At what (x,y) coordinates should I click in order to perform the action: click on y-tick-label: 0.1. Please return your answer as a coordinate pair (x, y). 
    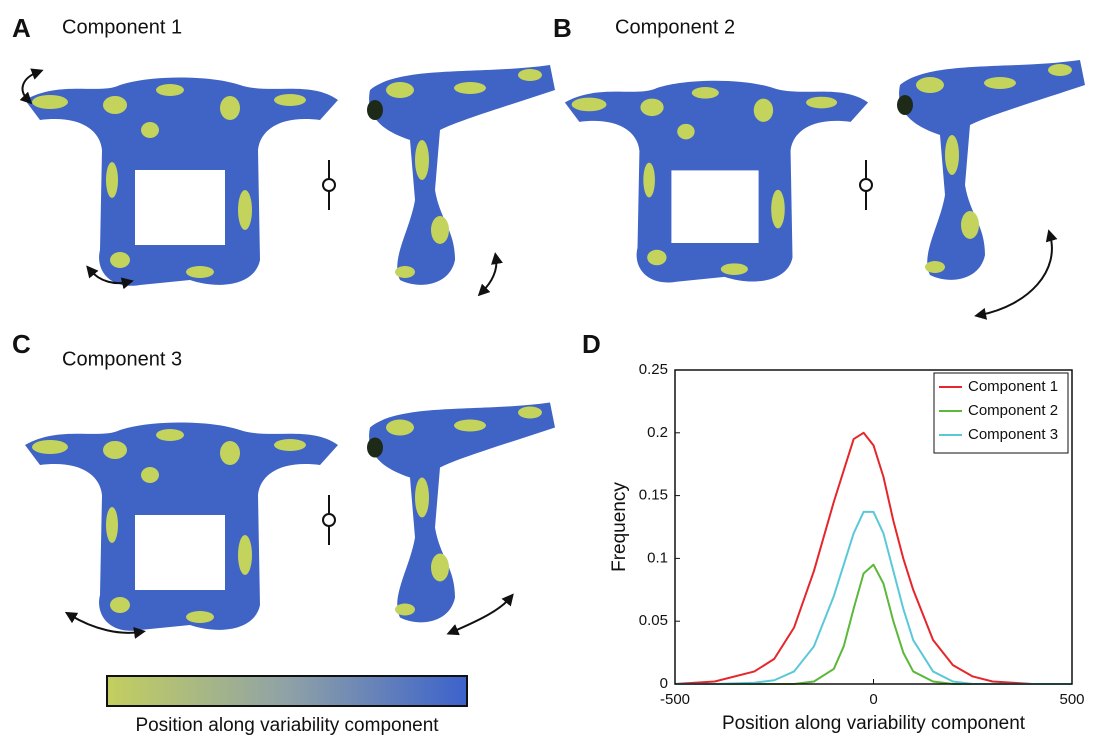
    Looking at the image, I should click on (657, 557).